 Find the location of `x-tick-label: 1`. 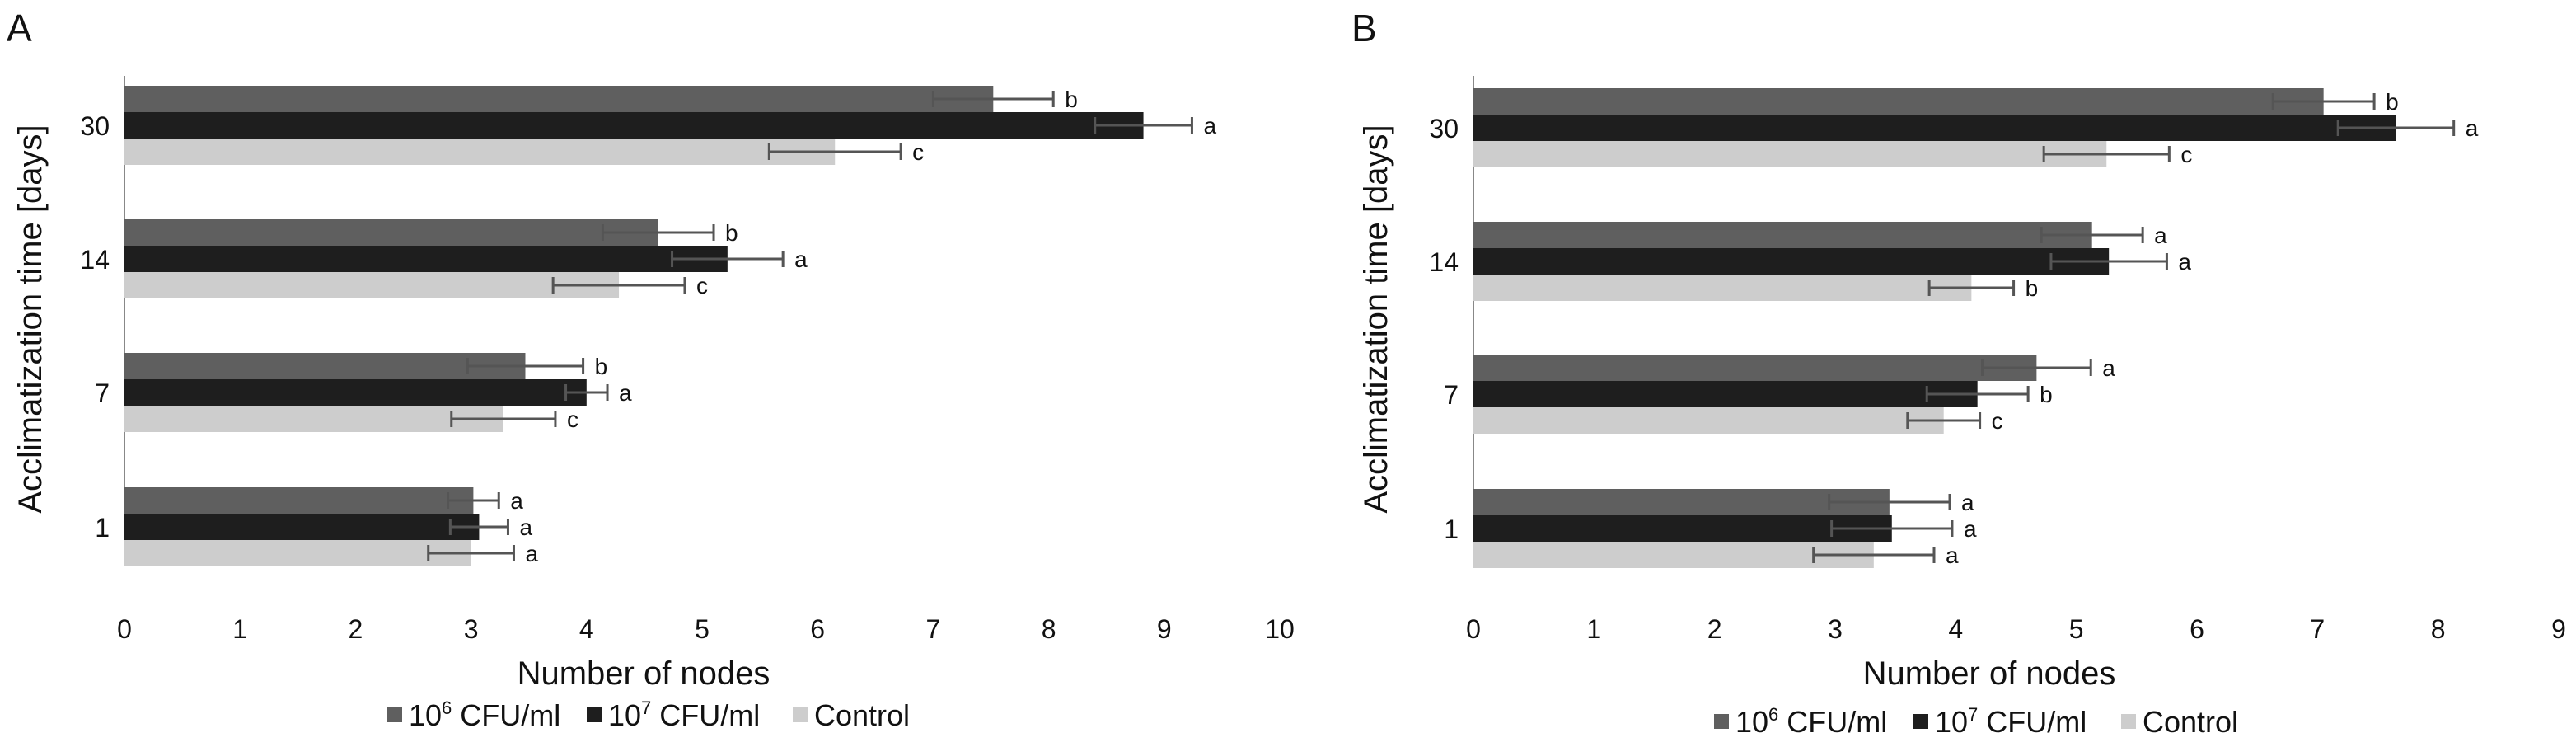

x-tick-label: 1 is located at coordinates (239, 629).